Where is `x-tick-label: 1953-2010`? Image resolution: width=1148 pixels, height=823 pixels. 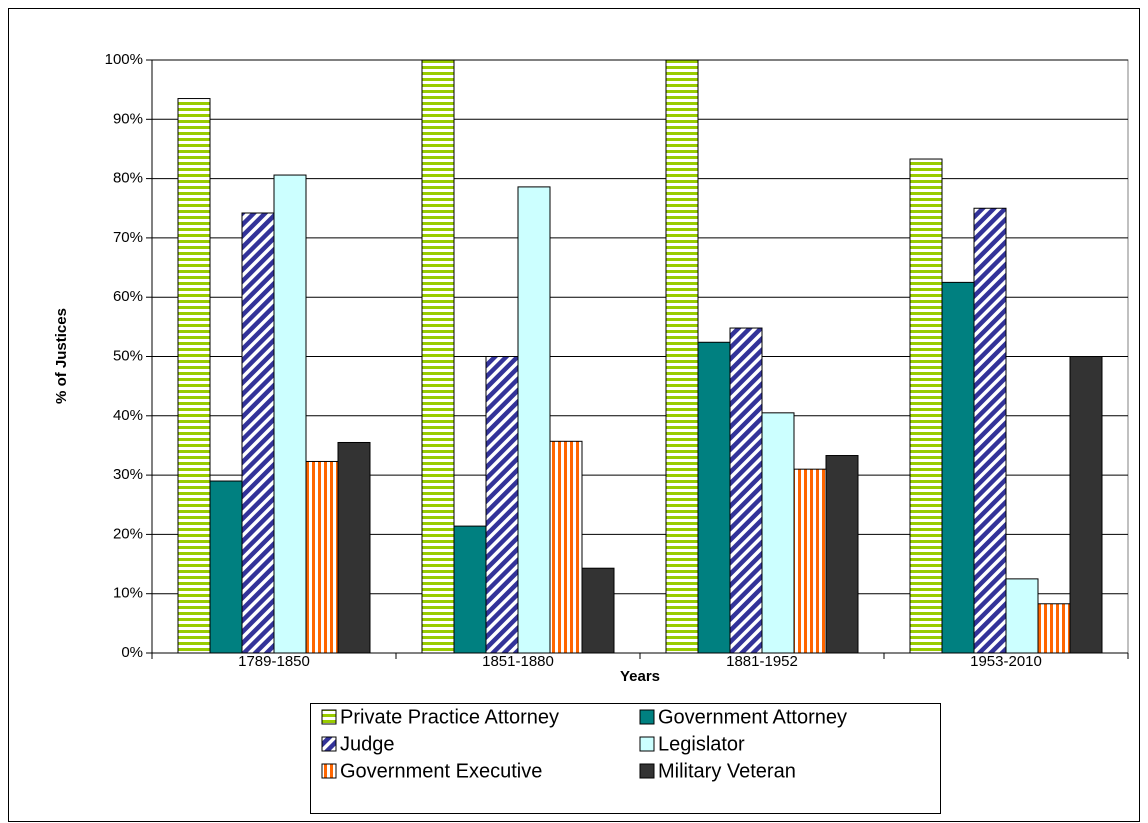
x-tick-label: 1953-2010 is located at coordinates (1006, 661).